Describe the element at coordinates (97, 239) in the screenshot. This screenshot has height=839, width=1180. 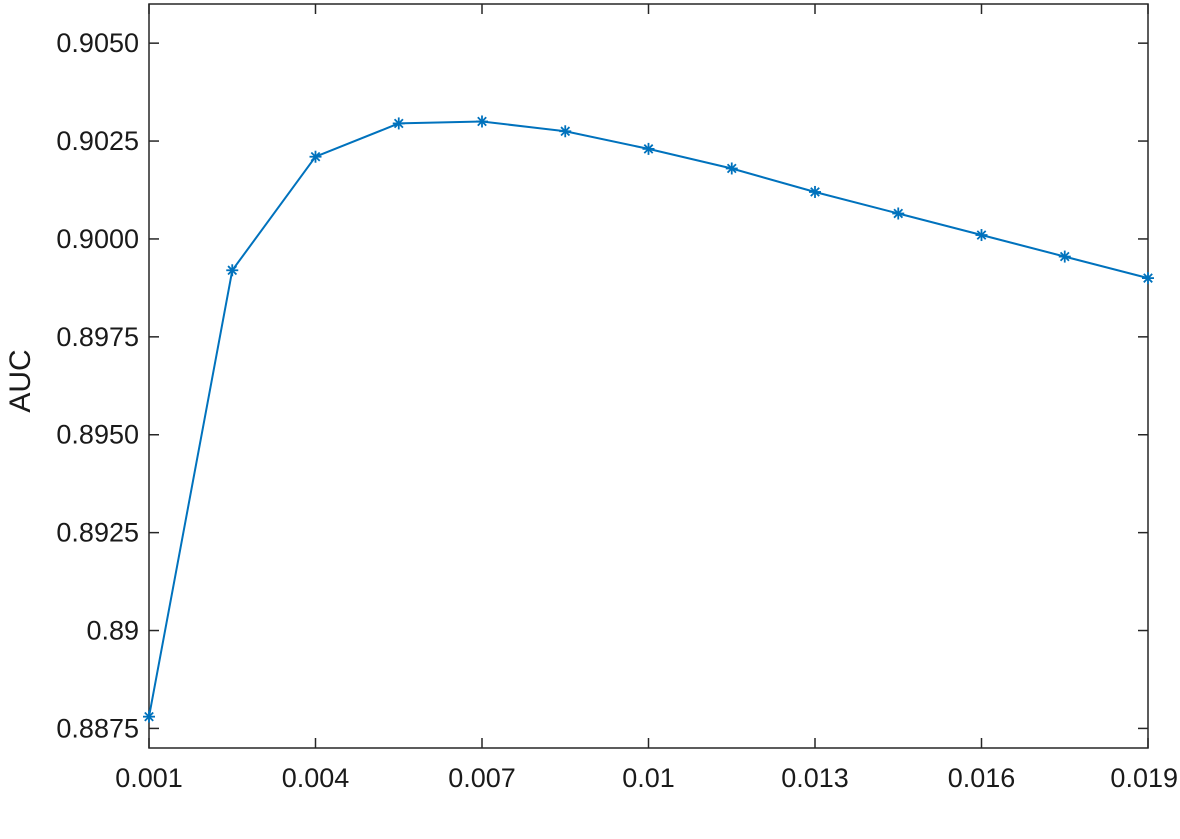
I see `y-tick-label: 0.9000` at that location.